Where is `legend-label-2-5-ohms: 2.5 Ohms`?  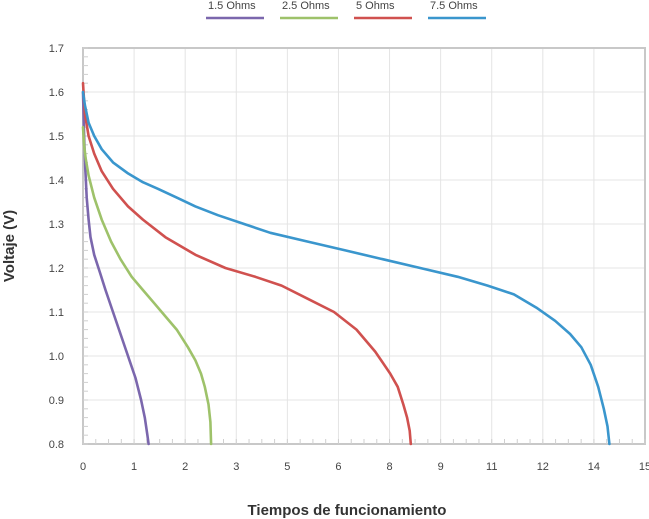 legend-label-2-5-ohms: 2.5 Ohms is located at coordinates (306, 6).